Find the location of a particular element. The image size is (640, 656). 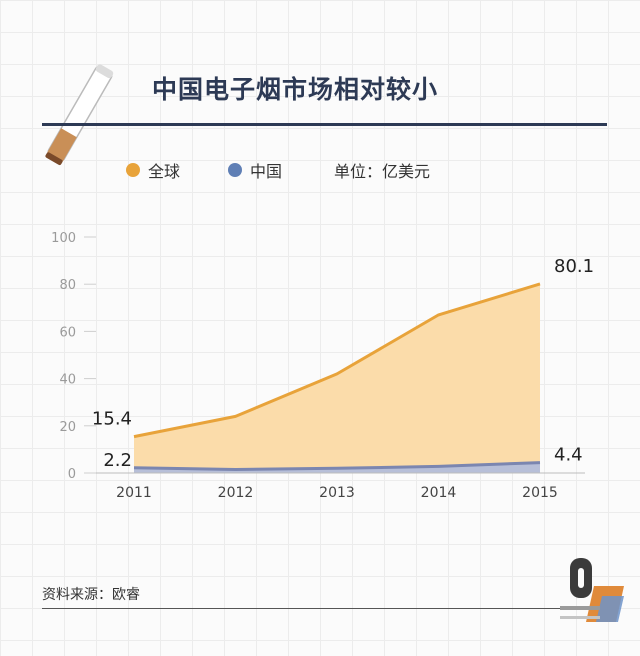

y-tick-label: 20 is located at coordinates (67, 427).